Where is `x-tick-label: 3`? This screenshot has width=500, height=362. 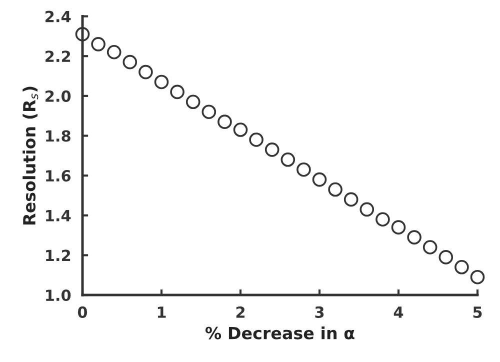
x-tick-label: 3 is located at coordinates (319, 312).